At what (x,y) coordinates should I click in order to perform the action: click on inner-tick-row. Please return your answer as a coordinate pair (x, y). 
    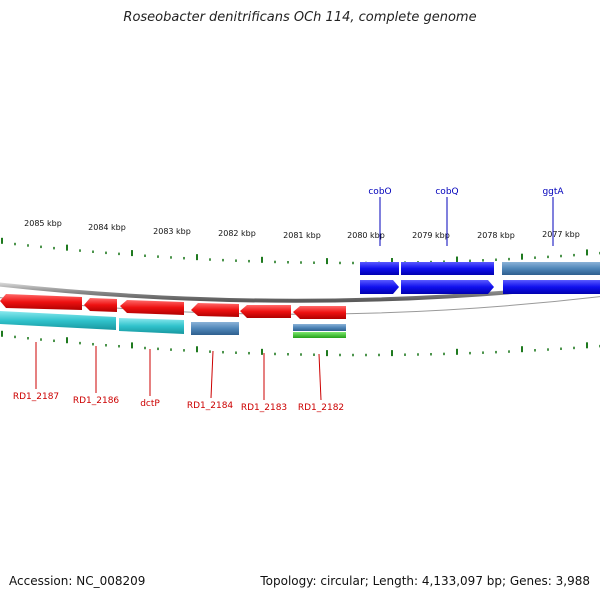
    Looking at the image, I should click on (300, 343).